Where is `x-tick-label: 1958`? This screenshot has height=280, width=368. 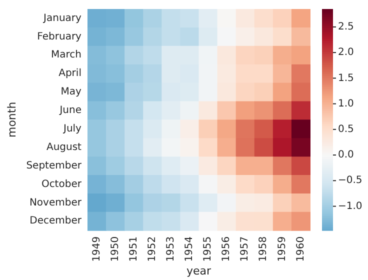
x-tick-label: 1958 is located at coordinates (264, 249).